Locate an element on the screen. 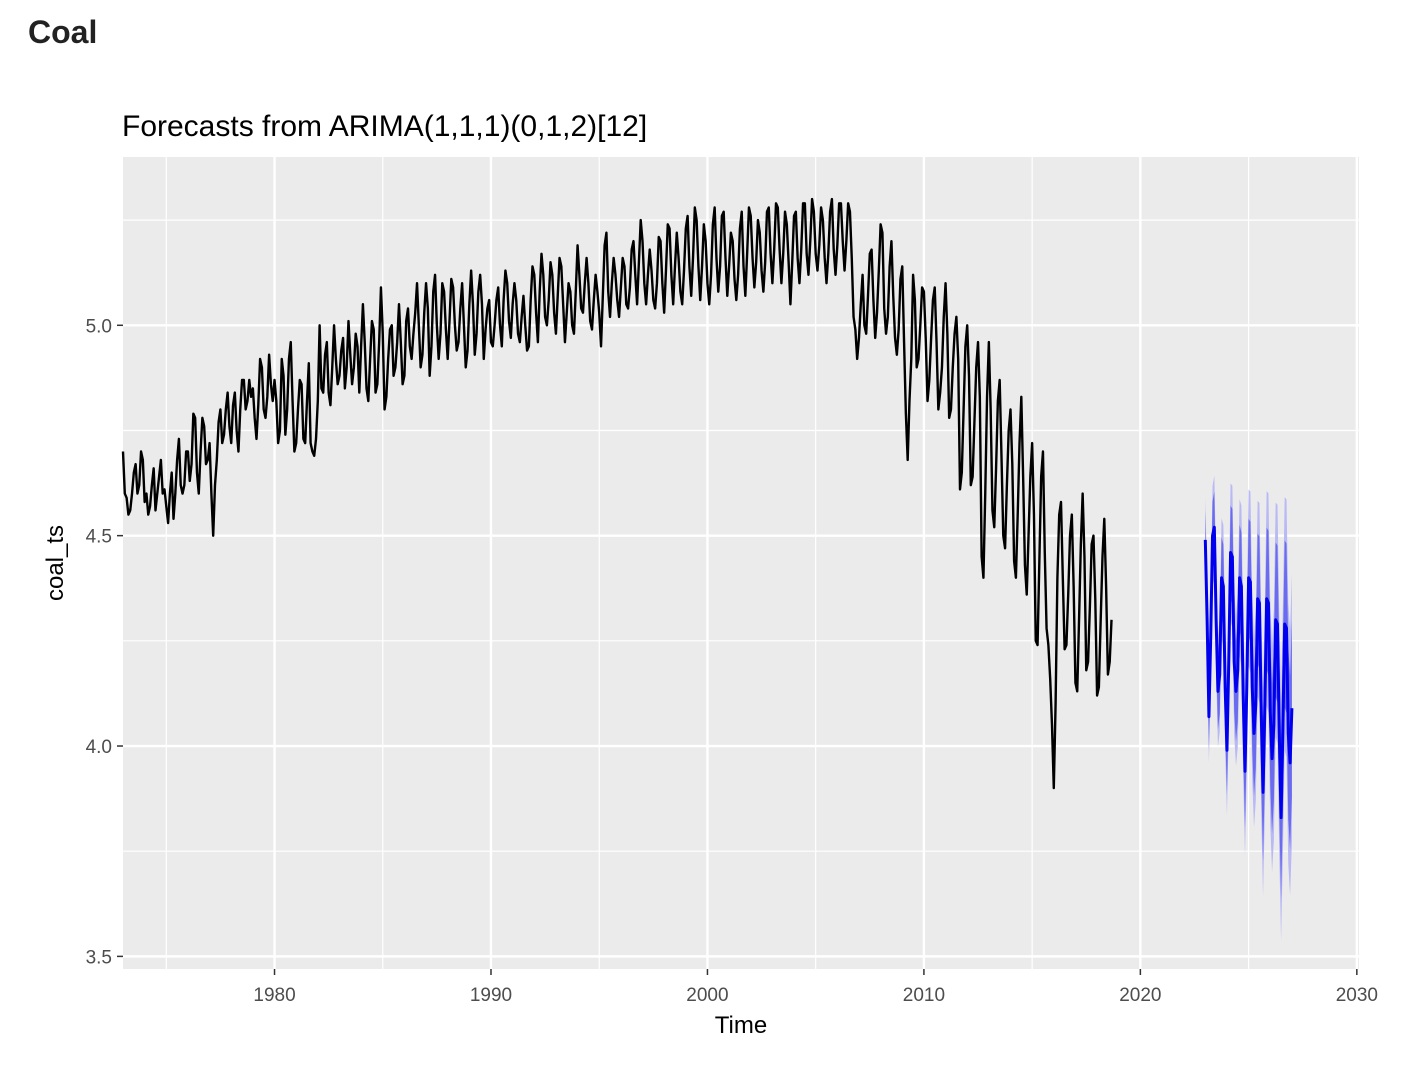 The width and height of the screenshot is (1428, 1066). x-tick-label: 1980 is located at coordinates (274, 995).